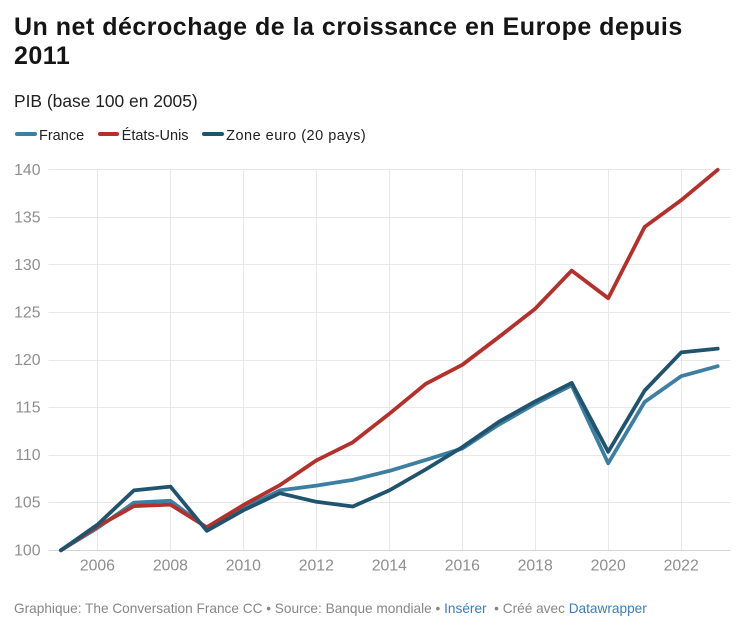 Image resolution: width=740 pixels, height=631 pixels. Describe the element at coordinates (27, 265) in the screenshot. I see `svg-text: 130` at that location.